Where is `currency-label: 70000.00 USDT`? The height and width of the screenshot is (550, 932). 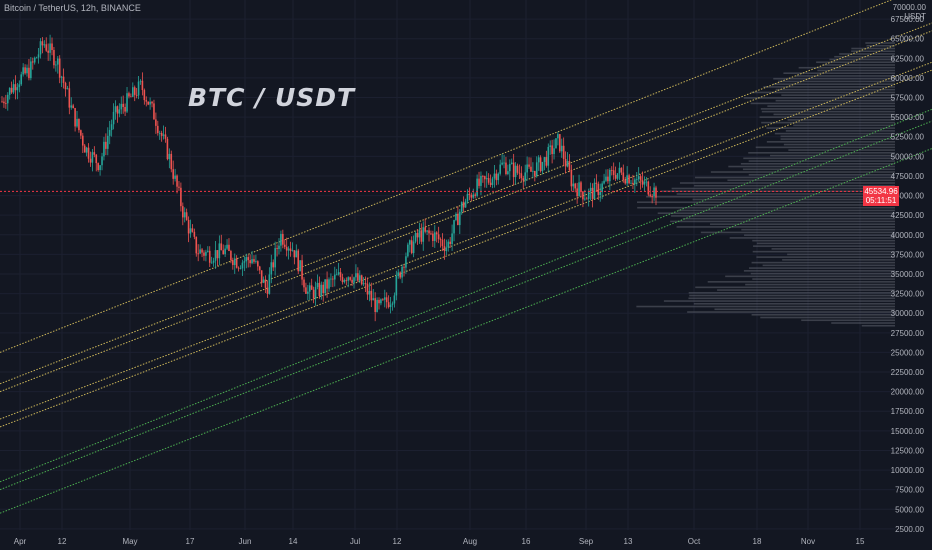
currency-label: 70000.00 USDT is located at coordinates (909, 12).